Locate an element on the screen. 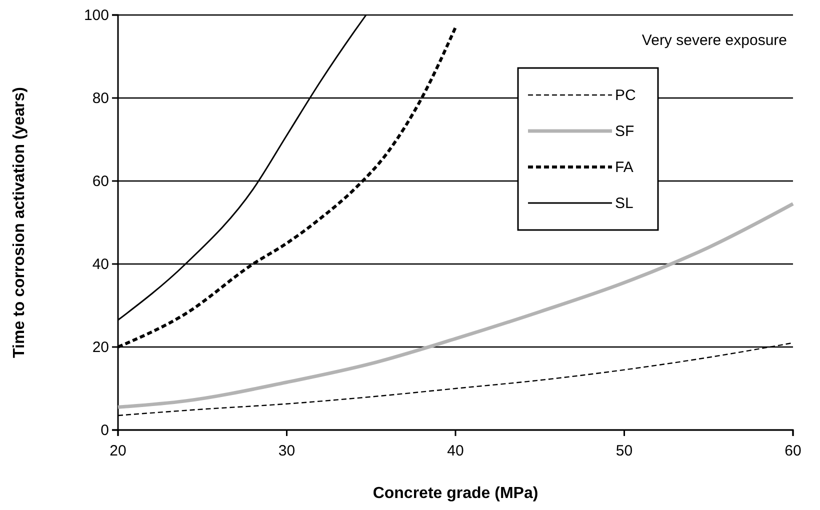  x-tick-label: 50 is located at coordinates (624, 451).